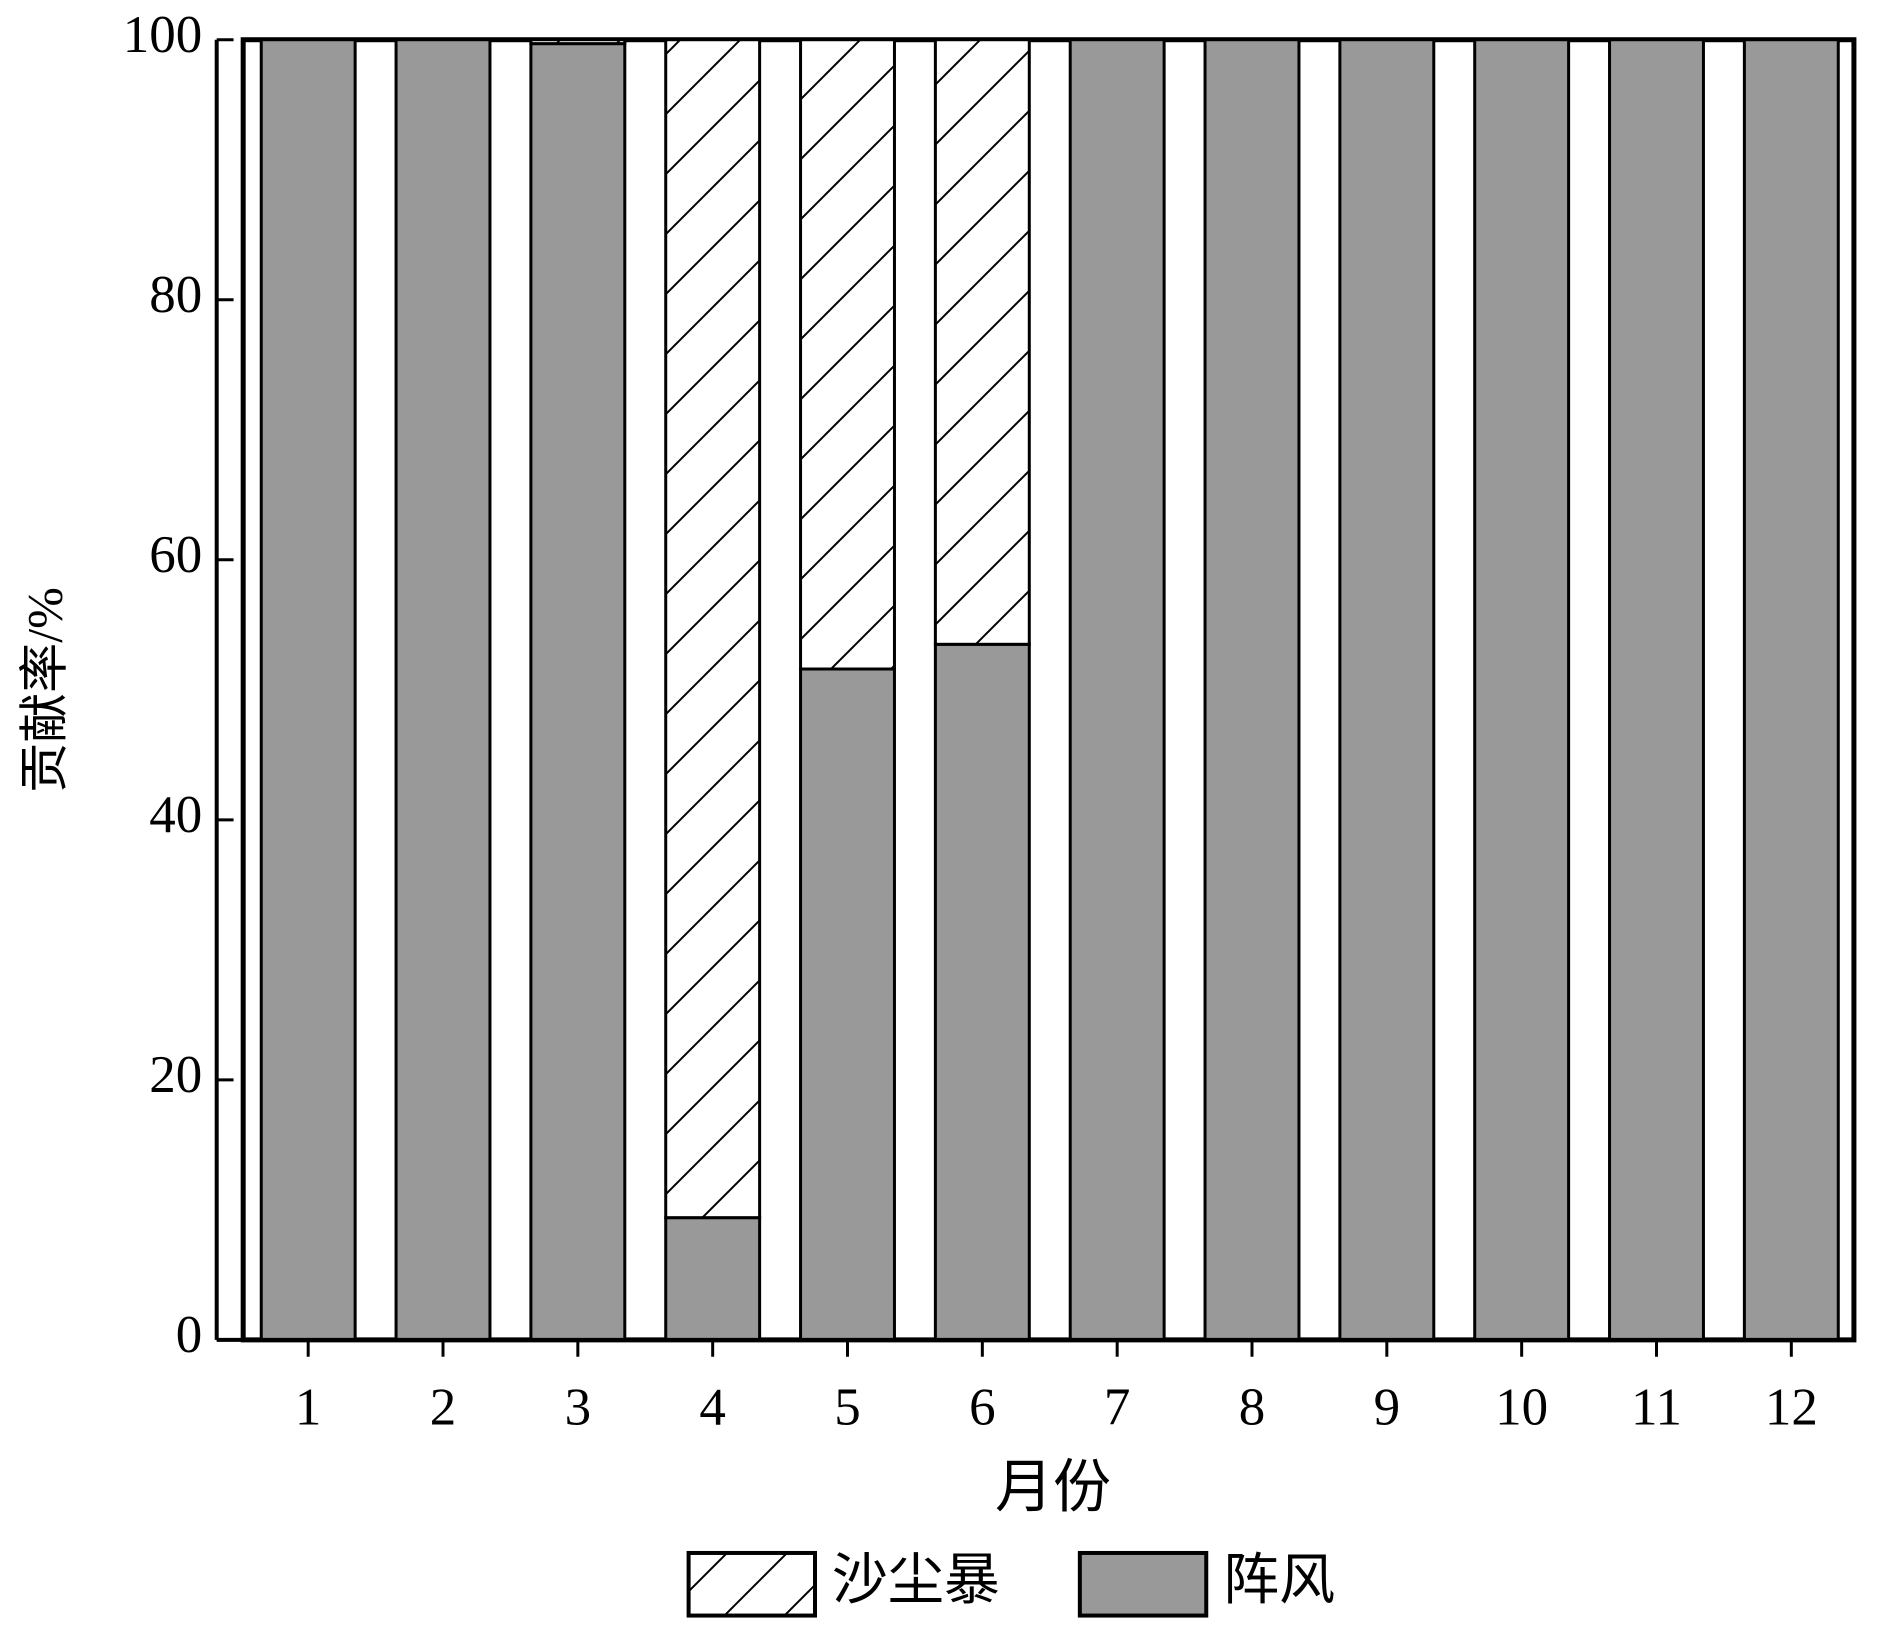 This screenshot has height=1635, width=1878. What do you see at coordinates (1387, 1407) in the screenshot?
I see `x-tick-label: 9` at bounding box center [1387, 1407].